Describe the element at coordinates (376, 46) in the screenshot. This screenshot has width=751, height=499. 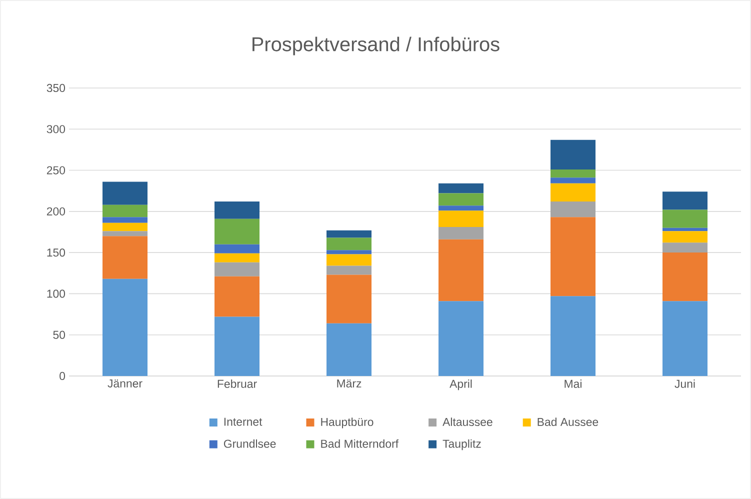
I see `chart-title: Prospektversand / Infobüros` at that location.